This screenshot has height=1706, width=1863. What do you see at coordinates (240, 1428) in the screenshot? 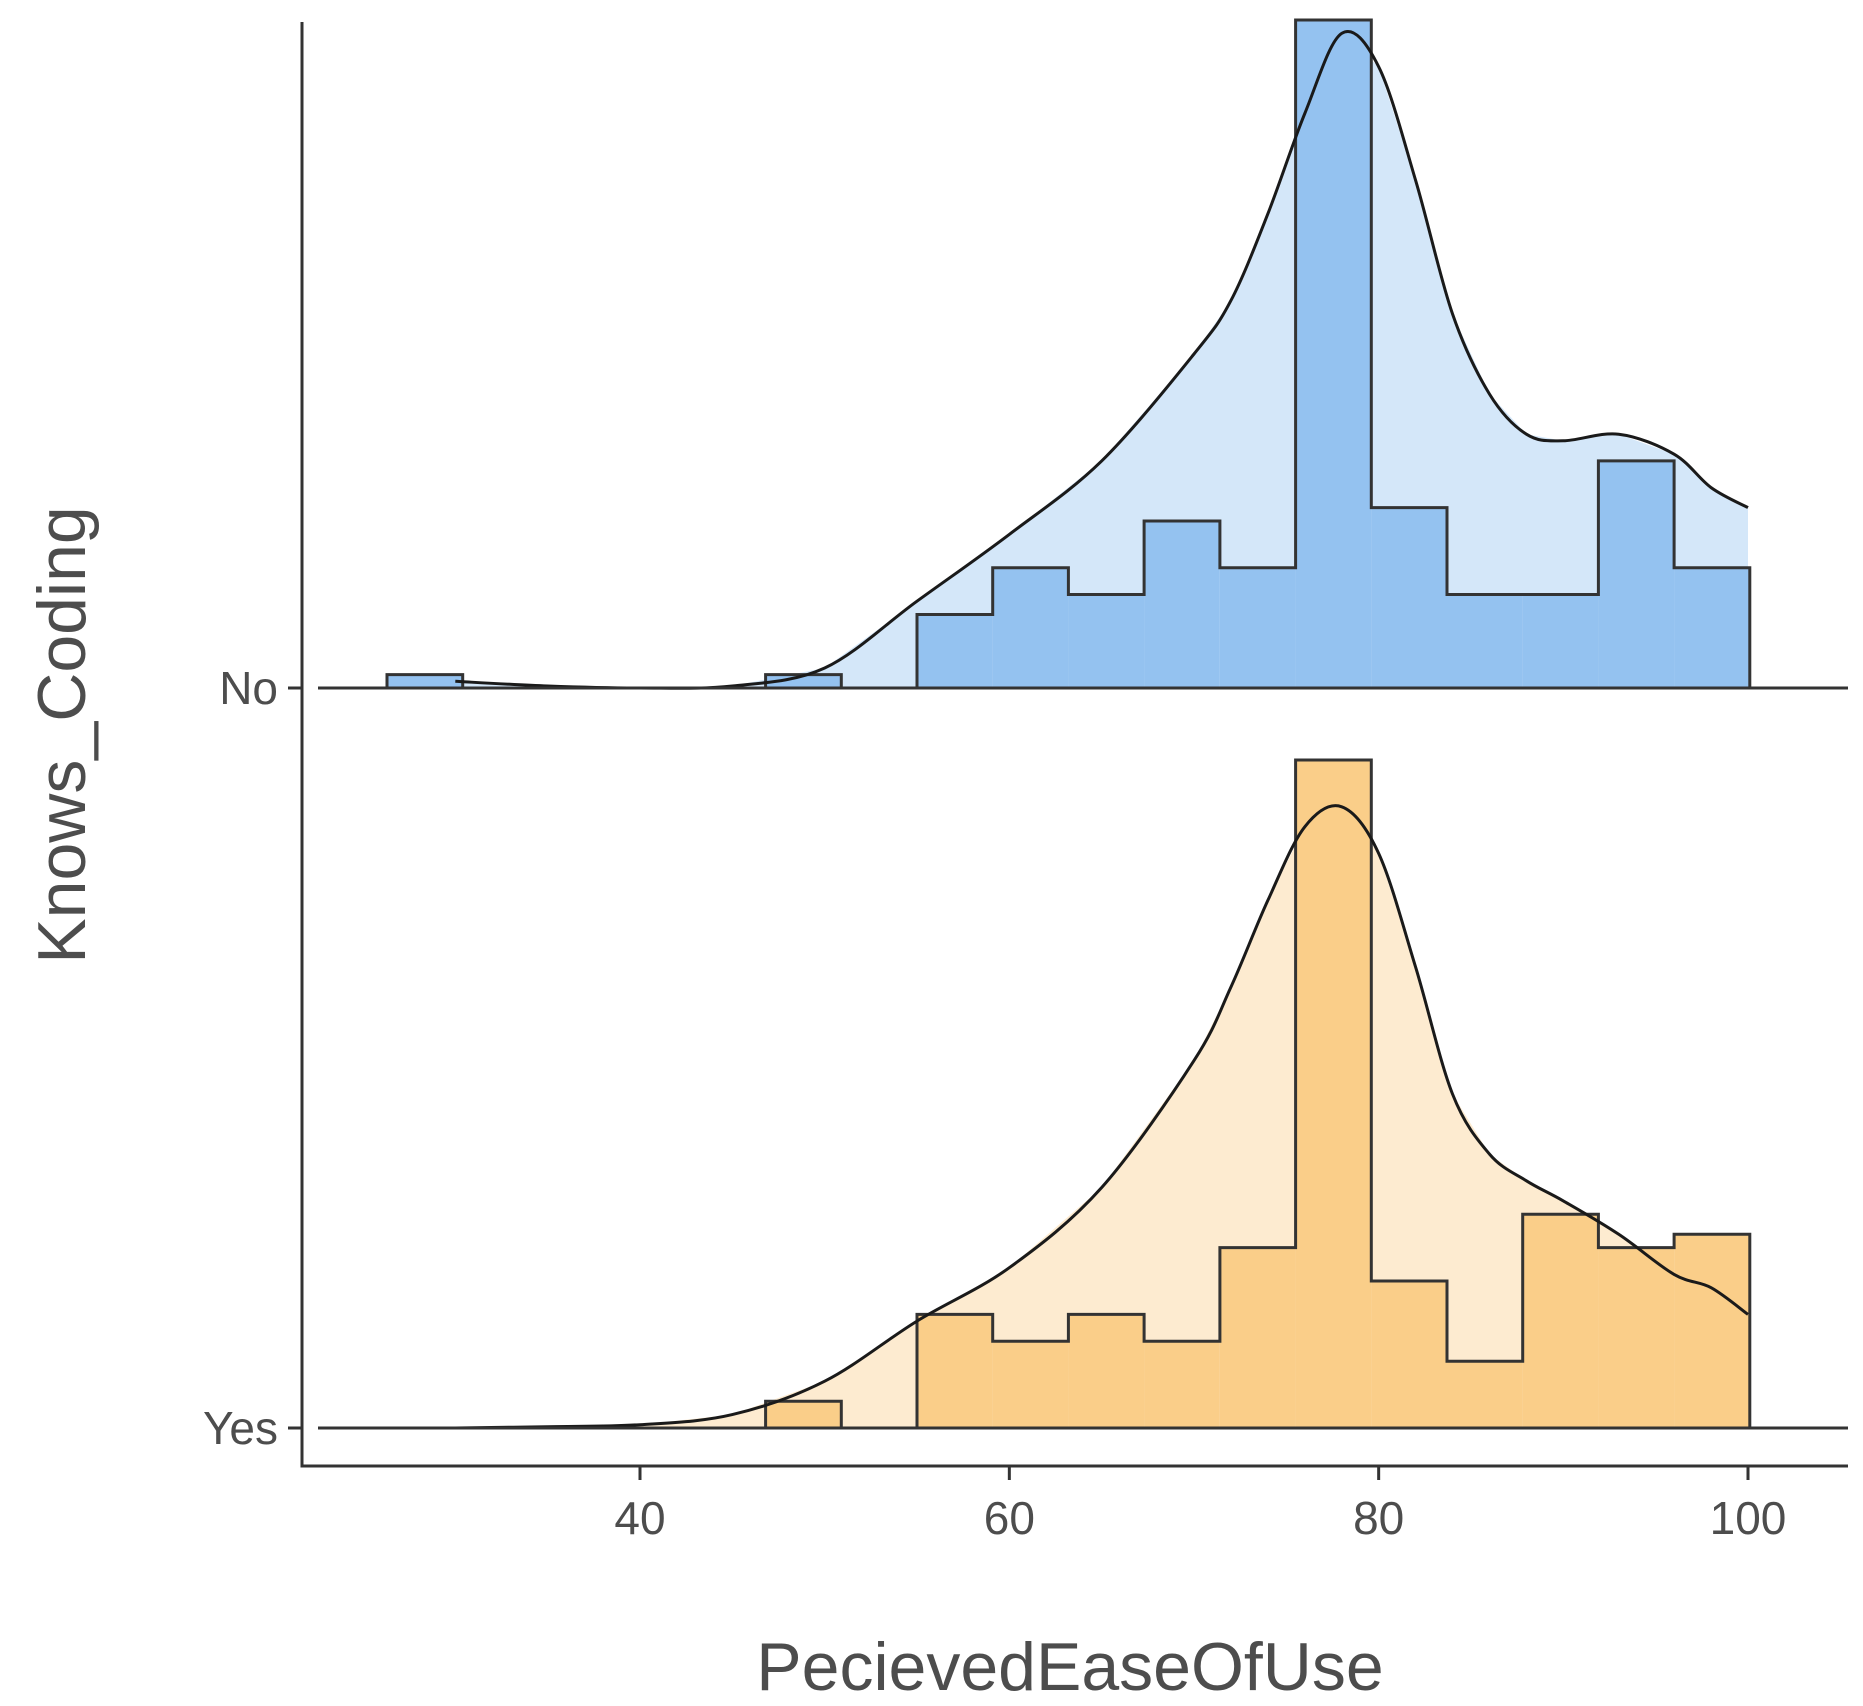
I see `y-tick-label: Yes` at bounding box center [240, 1428].